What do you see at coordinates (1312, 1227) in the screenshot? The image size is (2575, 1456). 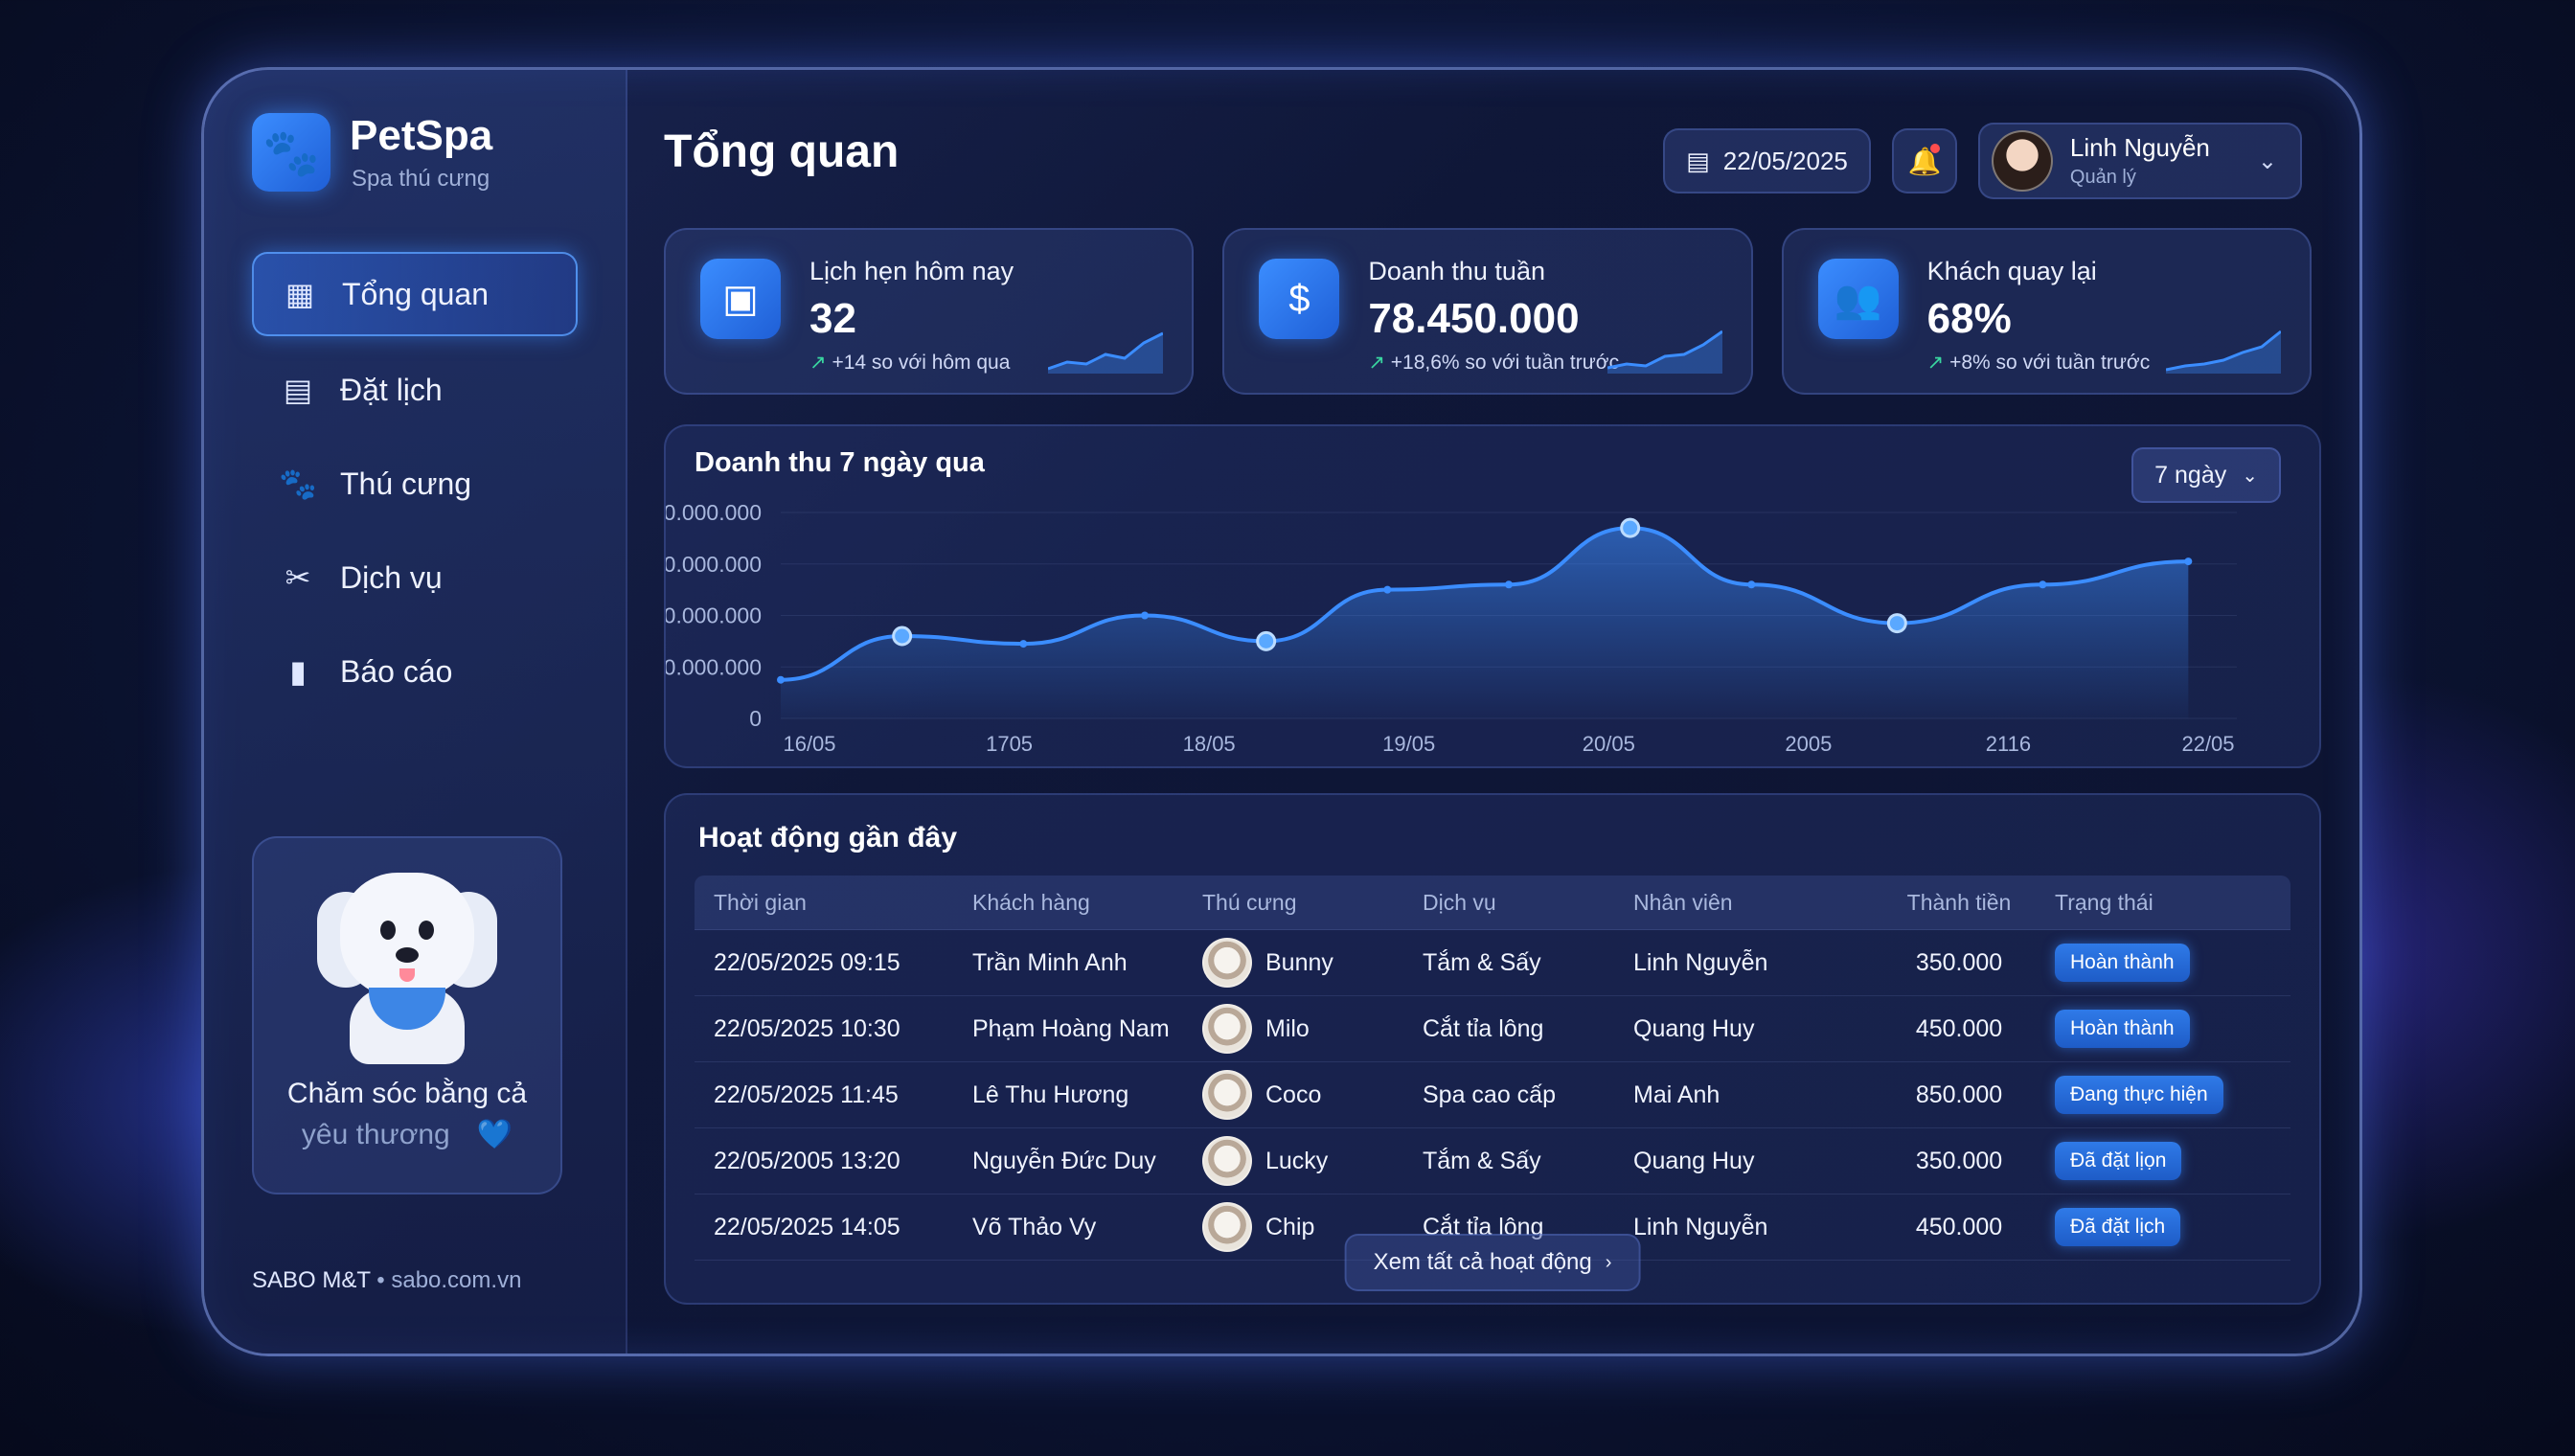 I see `cell-pet: Chip` at bounding box center [1312, 1227].